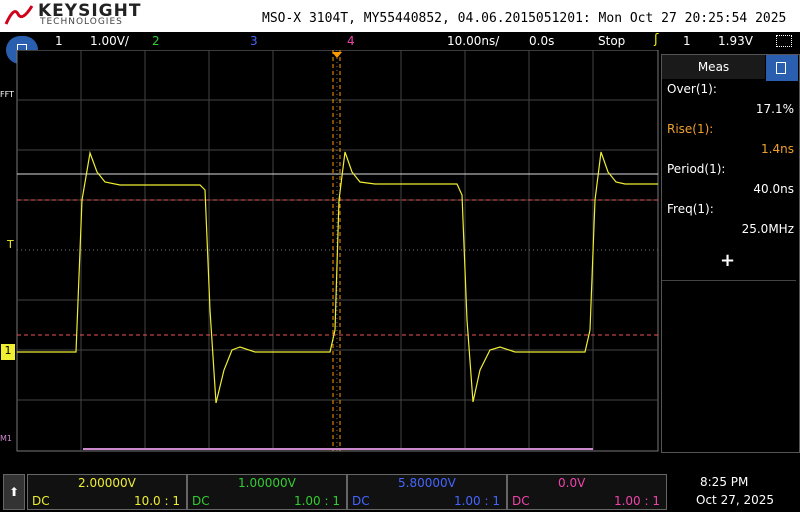 Image resolution: width=800 pixels, height=512 pixels. Describe the element at coordinates (612, 41) in the screenshot. I see `run-state: Stop` at that location.